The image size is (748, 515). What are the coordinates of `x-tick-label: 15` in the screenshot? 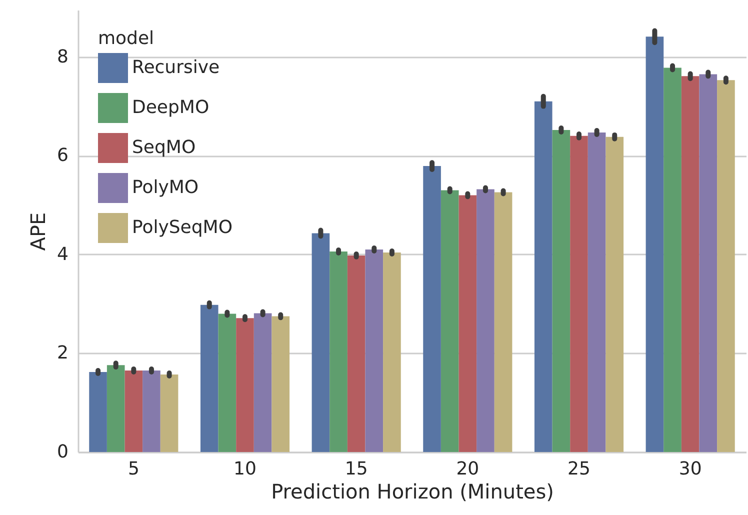 It's located at (356, 469).